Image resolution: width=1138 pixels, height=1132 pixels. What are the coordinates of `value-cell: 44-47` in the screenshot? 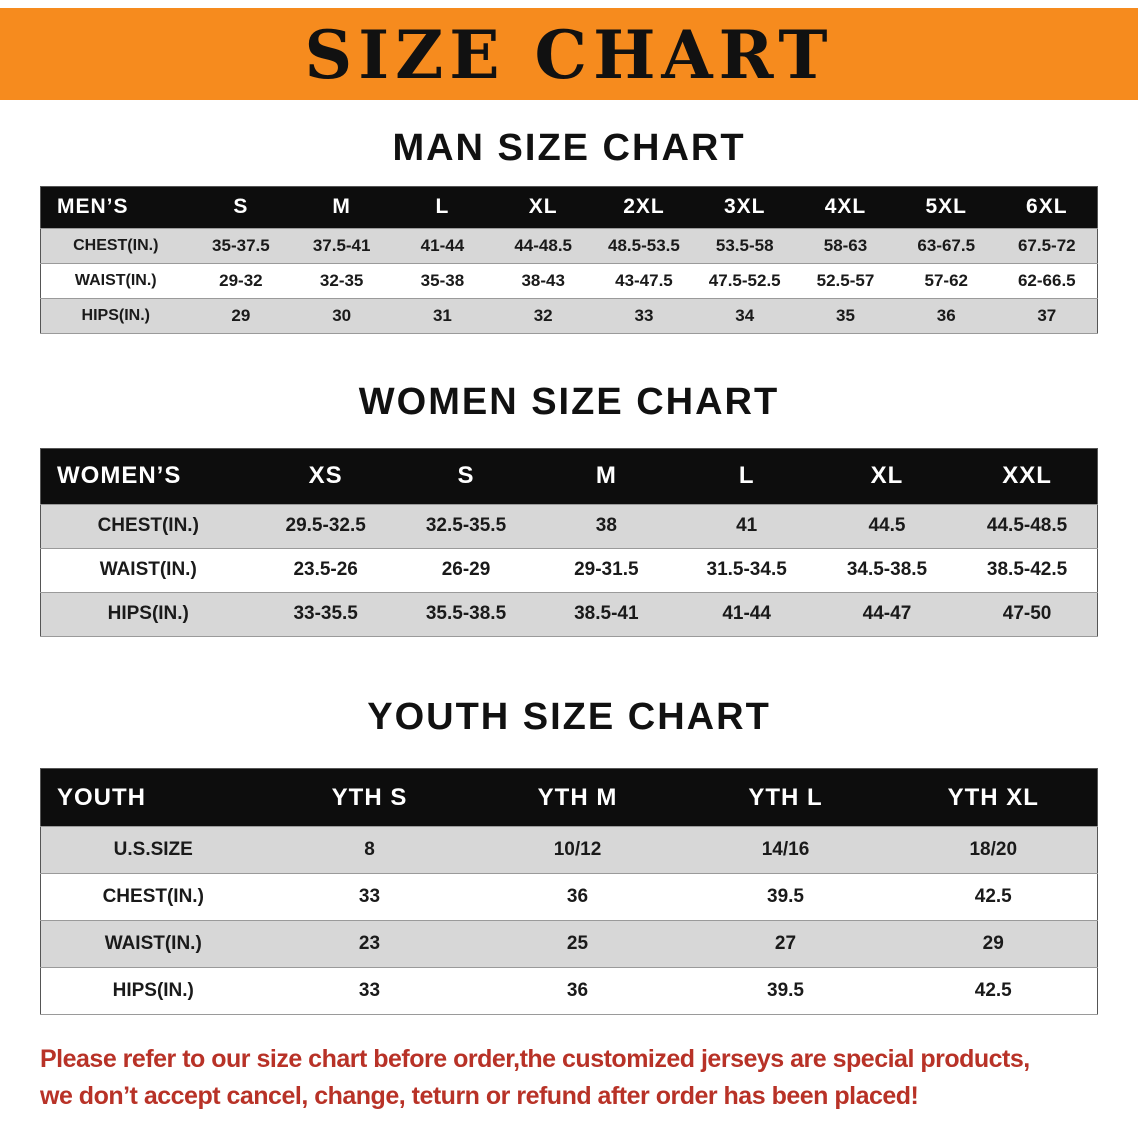 It's located at (887, 614).